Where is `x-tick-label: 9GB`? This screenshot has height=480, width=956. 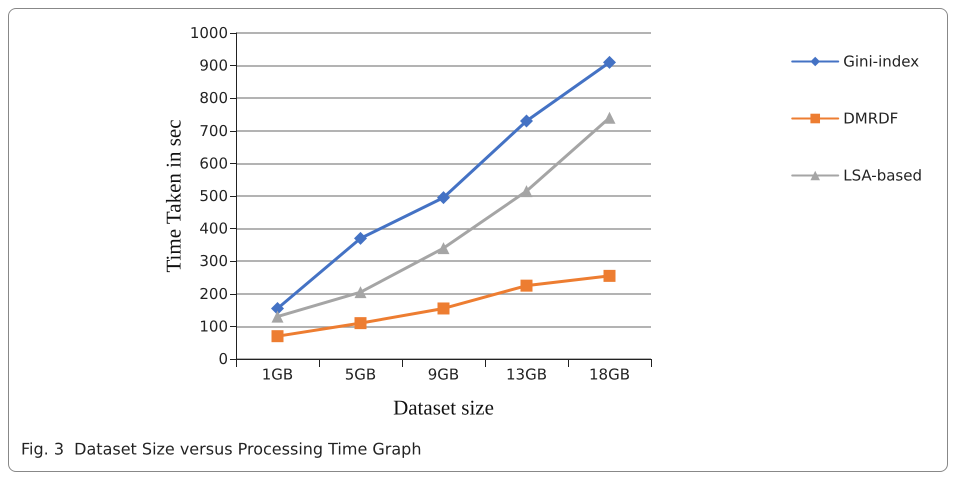 x-tick-label: 9GB is located at coordinates (444, 375).